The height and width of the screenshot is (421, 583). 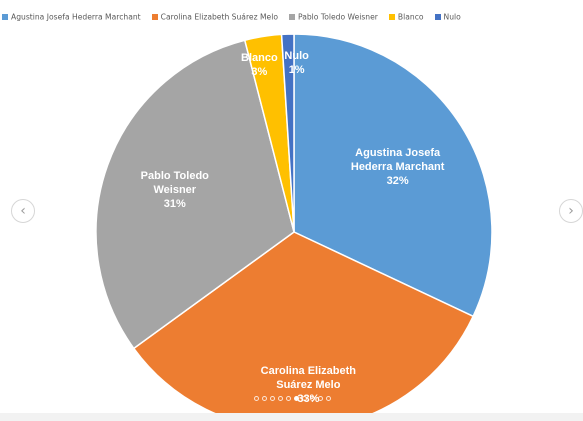 What do you see at coordinates (259, 65) in the screenshot?
I see `slice-data-label: Blanco 3%` at bounding box center [259, 65].